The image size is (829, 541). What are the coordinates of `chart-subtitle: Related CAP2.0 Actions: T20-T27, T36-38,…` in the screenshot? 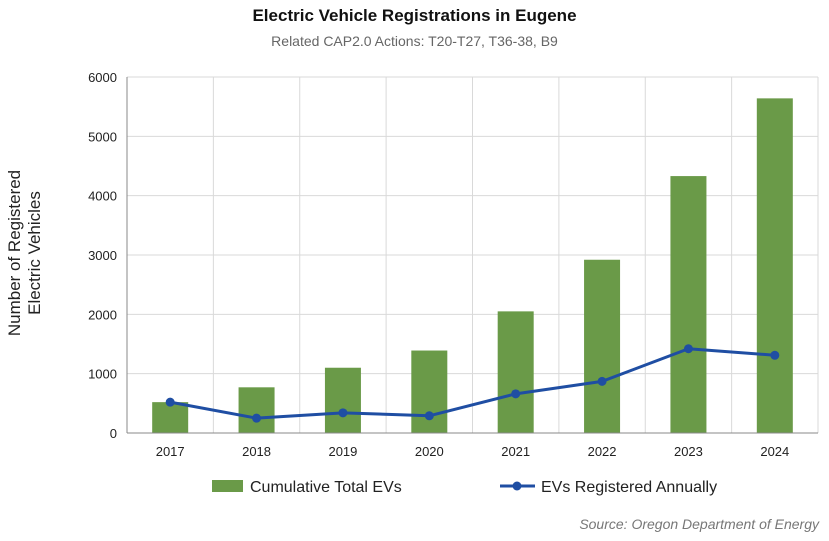 It's located at (414, 41).